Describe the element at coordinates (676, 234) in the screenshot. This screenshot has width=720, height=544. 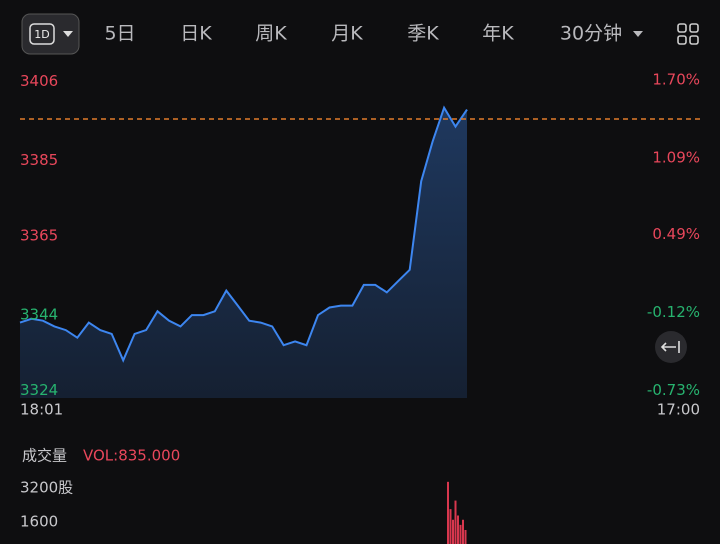
I see `y2-tick-label: 0.49%` at that location.